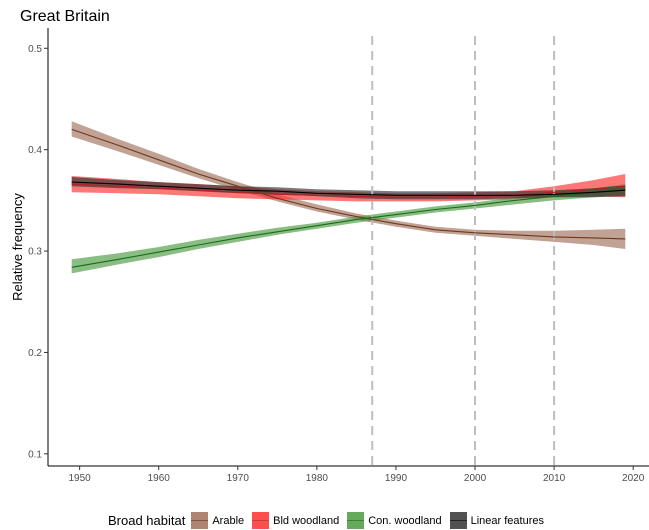 The width and height of the screenshot is (649, 530). I want to click on x-tick-label: 1950, so click(80, 478).